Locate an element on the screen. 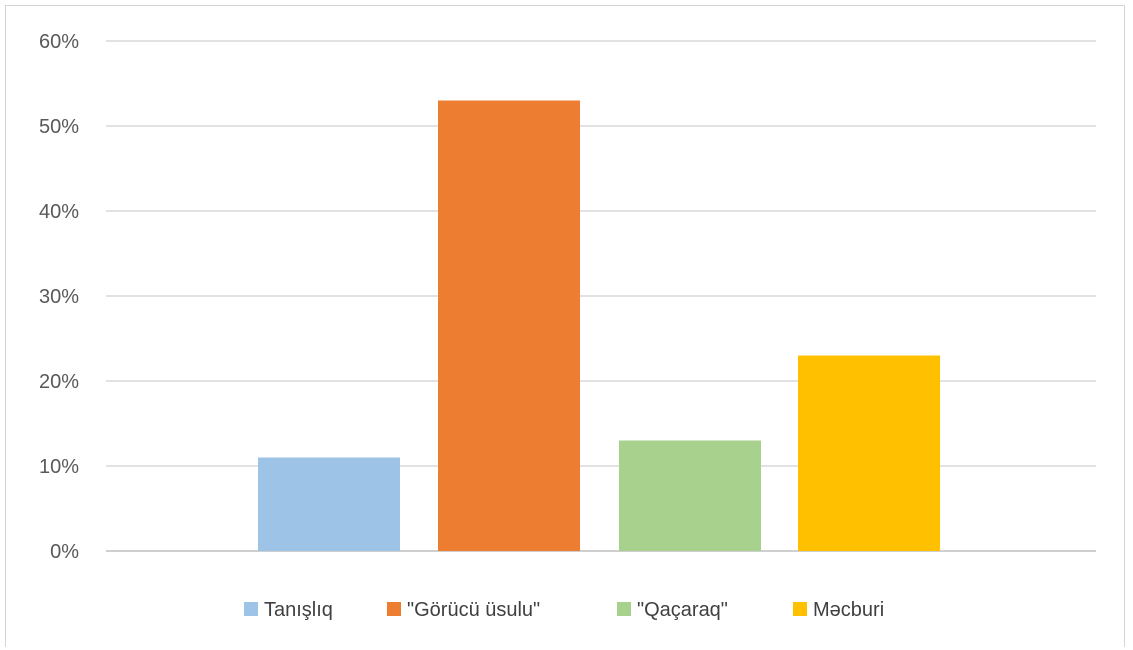 Image resolution: width=1133 pixels, height=650 pixels. legend-label: "Qaçaraq" is located at coordinates (682, 610).